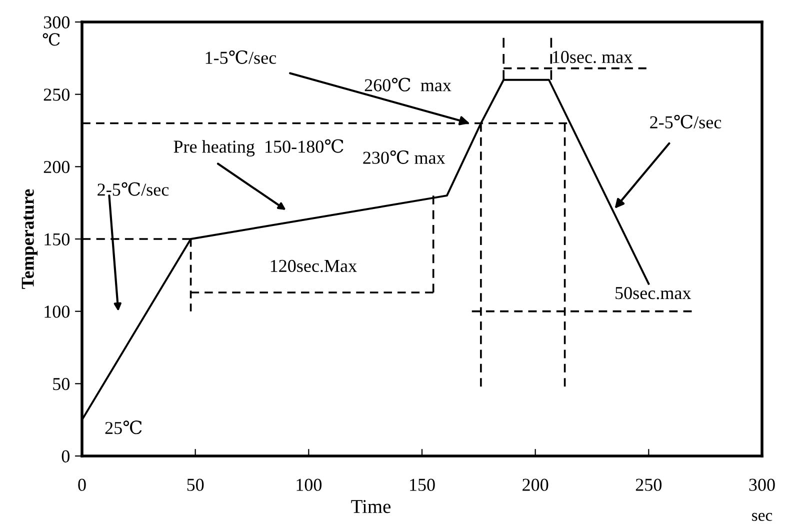 The image size is (794, 532). I want to click on y-tick-label: 250, so click(57, 94).